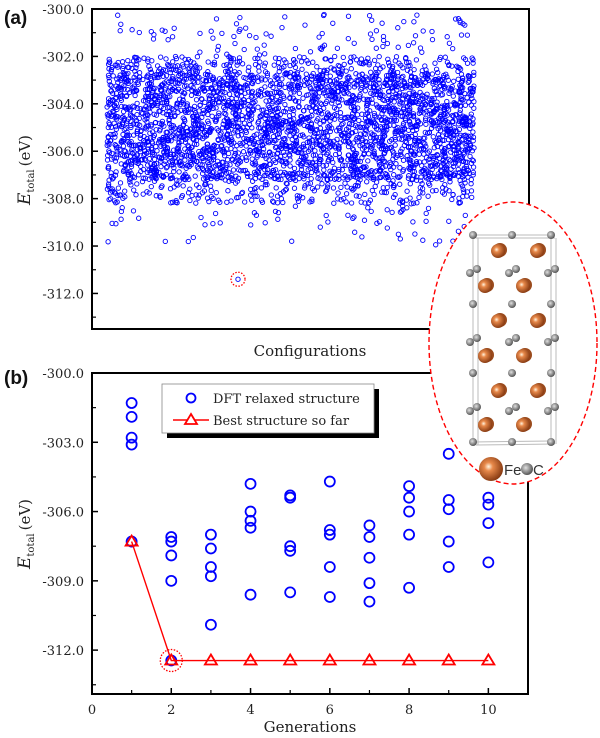  What do you see at coordinates (238, 279) in the screenshot?
I see `minimum-point` at bounding box center [238, 279].